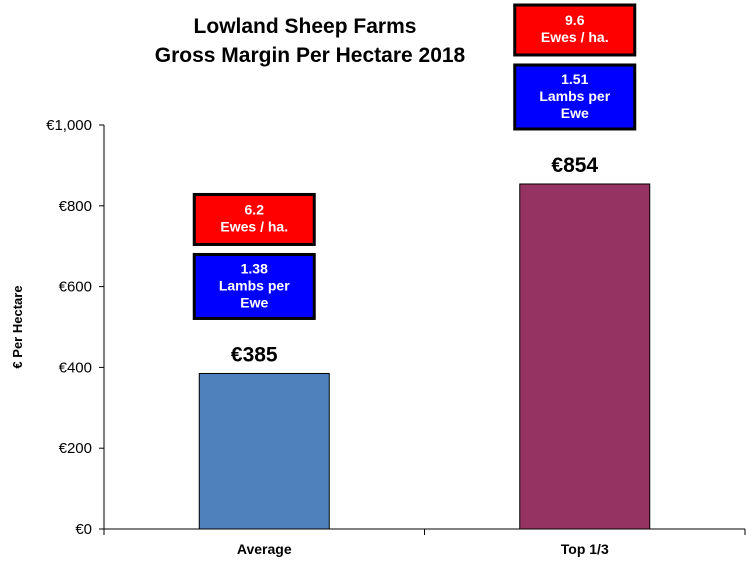  Describe the element at coordinates (75, 448) in the screenshot. I see `y-tick-label: €200` at that location.